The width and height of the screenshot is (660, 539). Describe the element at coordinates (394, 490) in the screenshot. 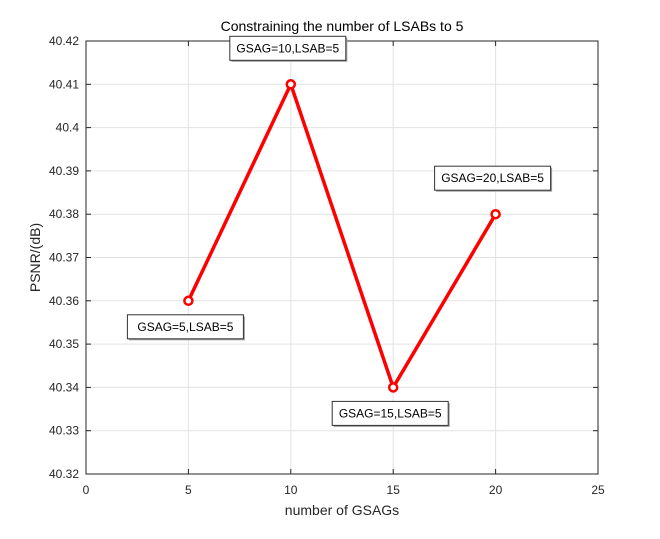

I see `x-tick-label: 15` at that location.